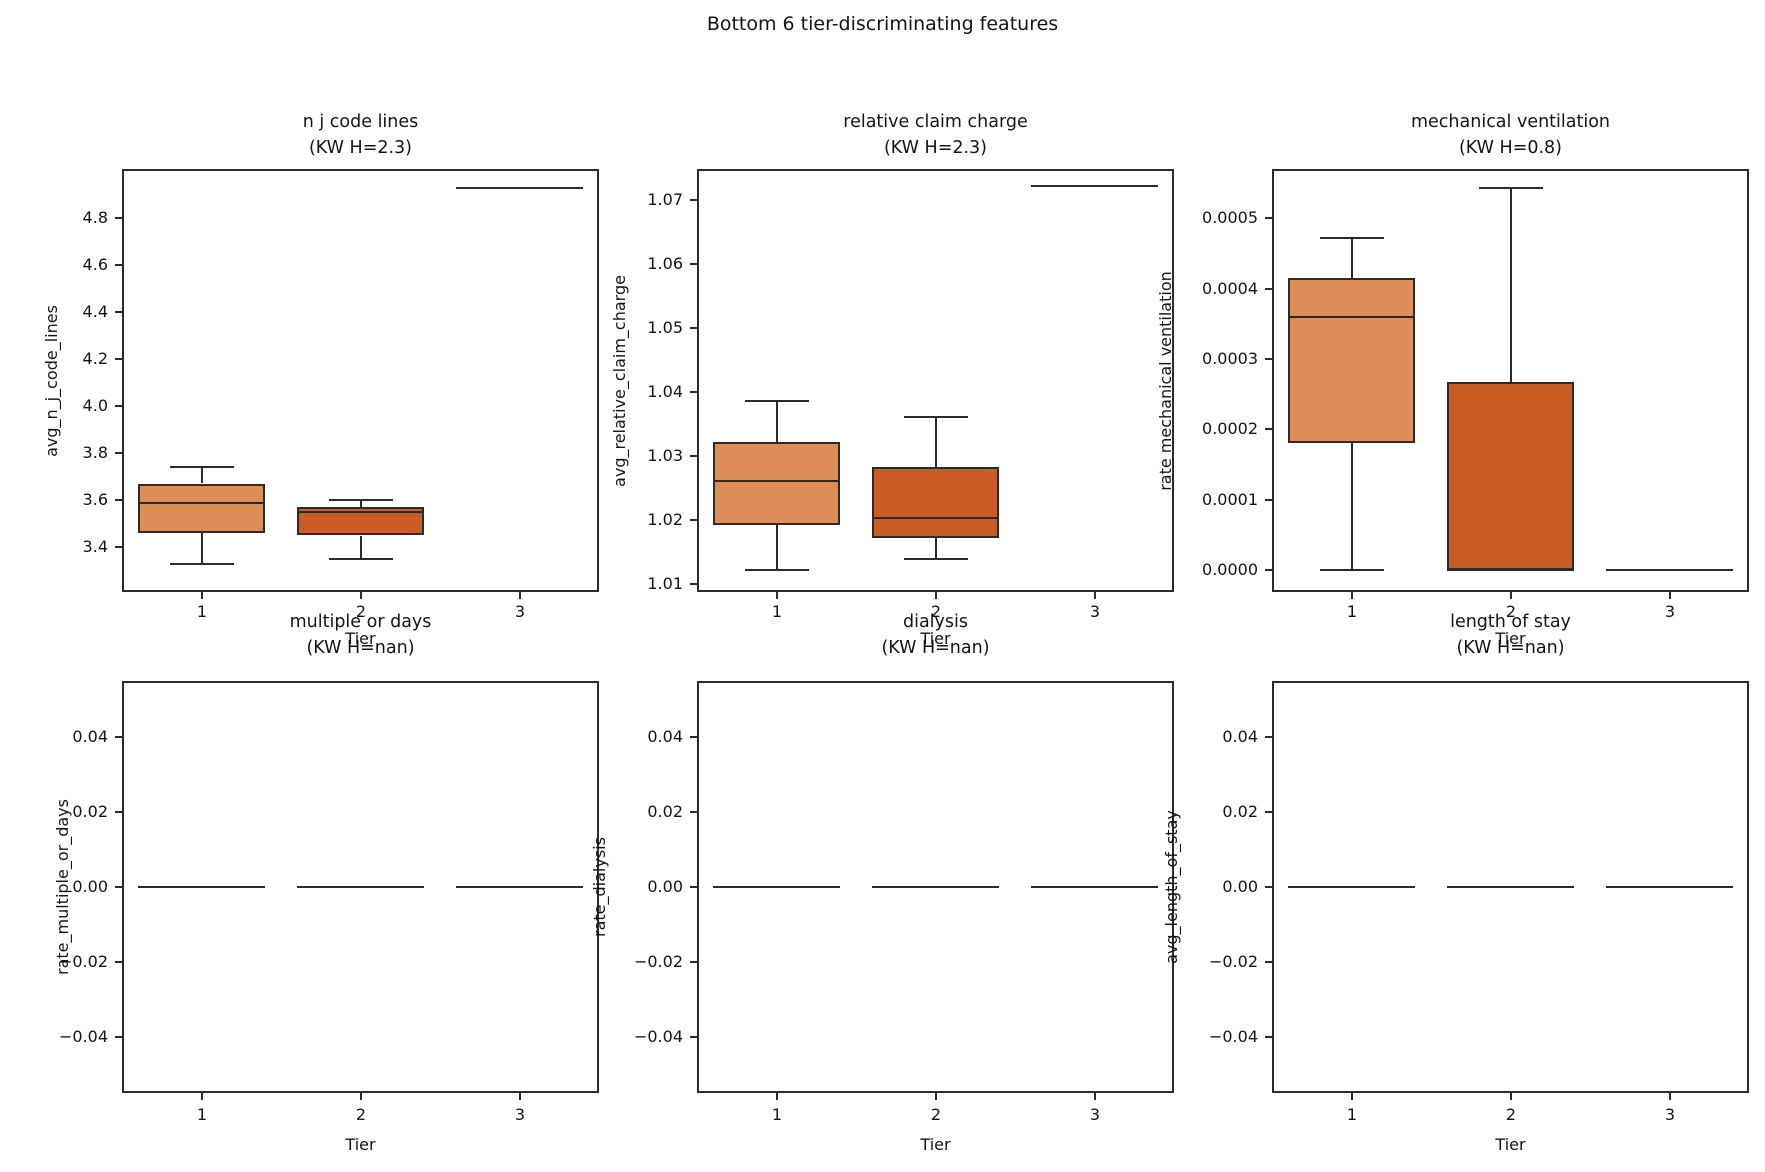 The width and height of the screenshot is (1765, 1172). Describe the element at coordinates (51, 381) in the screenshot. I see `y-axis-label: avg_n_j_code_lines` at that location.